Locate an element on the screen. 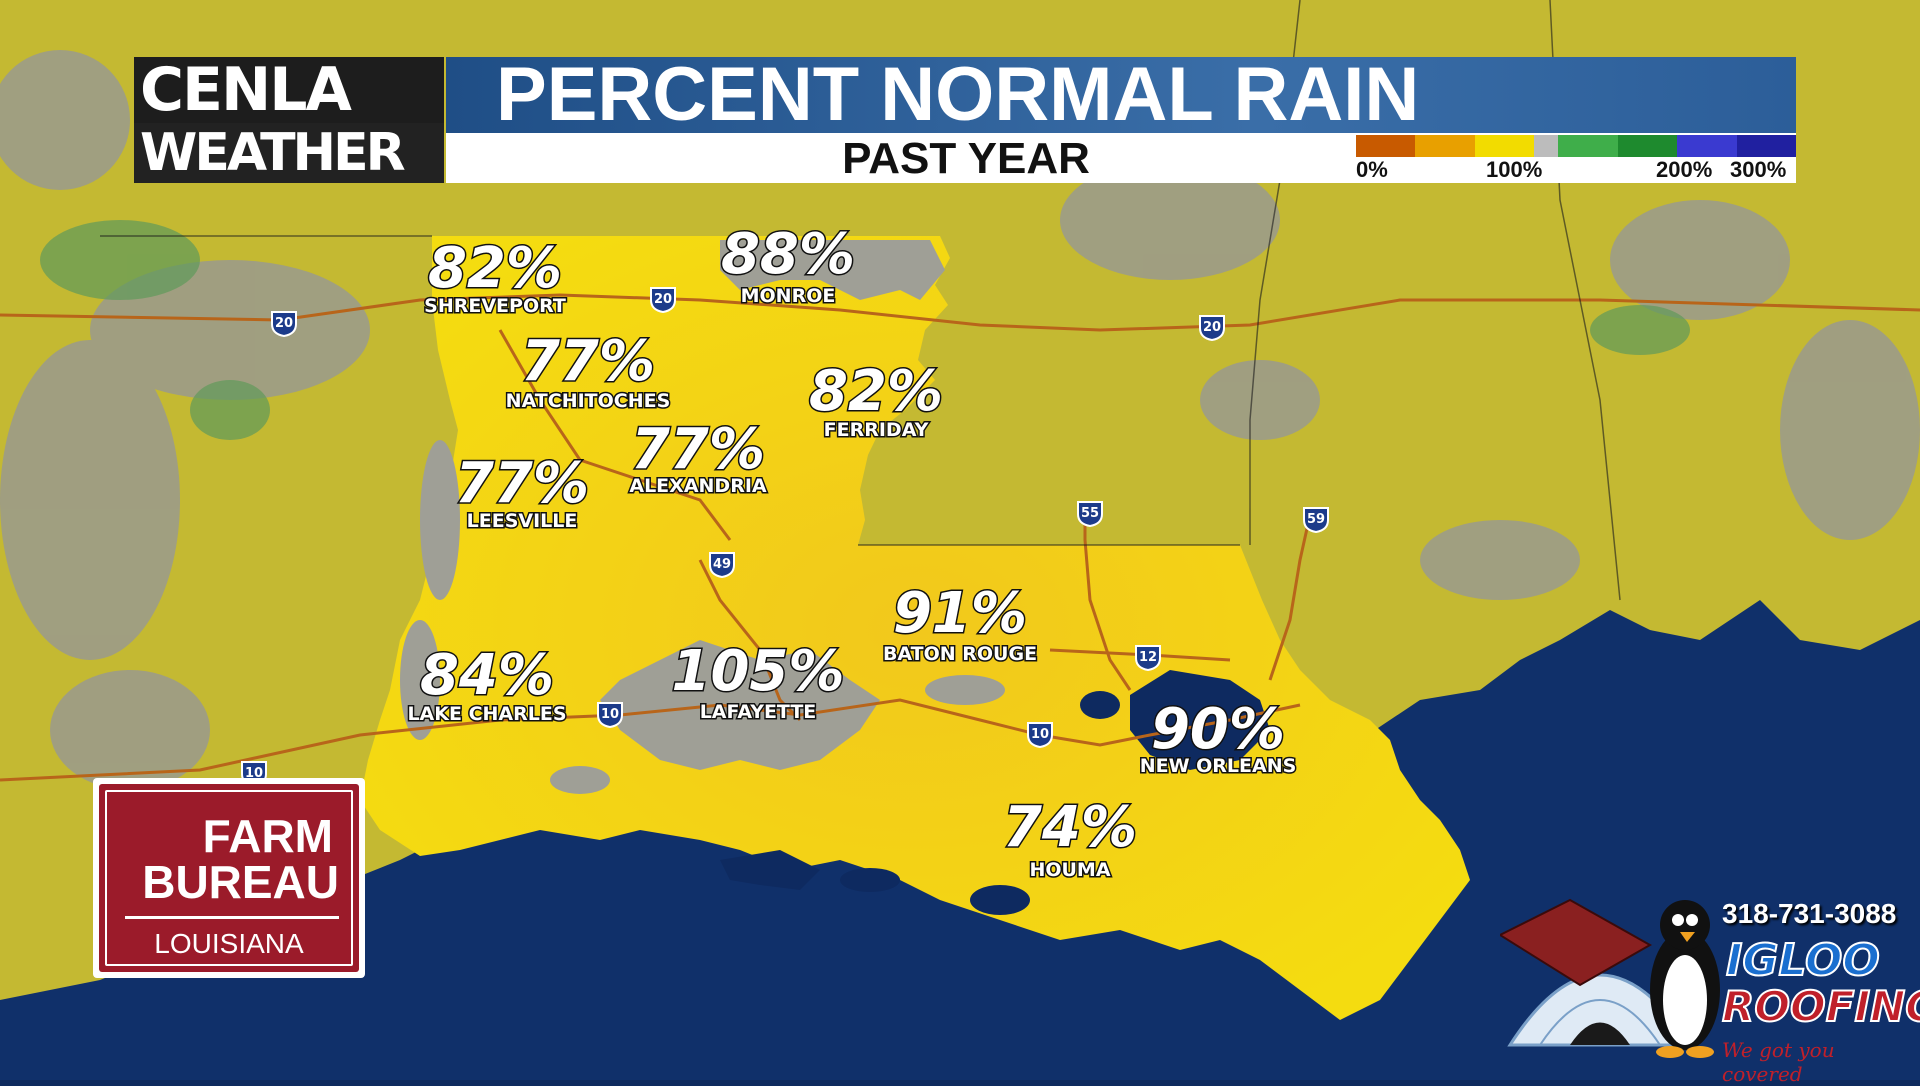 This screenshot has height=1086, width=1920. city-natchitoches: 77% NATCHITOCHES is located at coordinates (588, 371).